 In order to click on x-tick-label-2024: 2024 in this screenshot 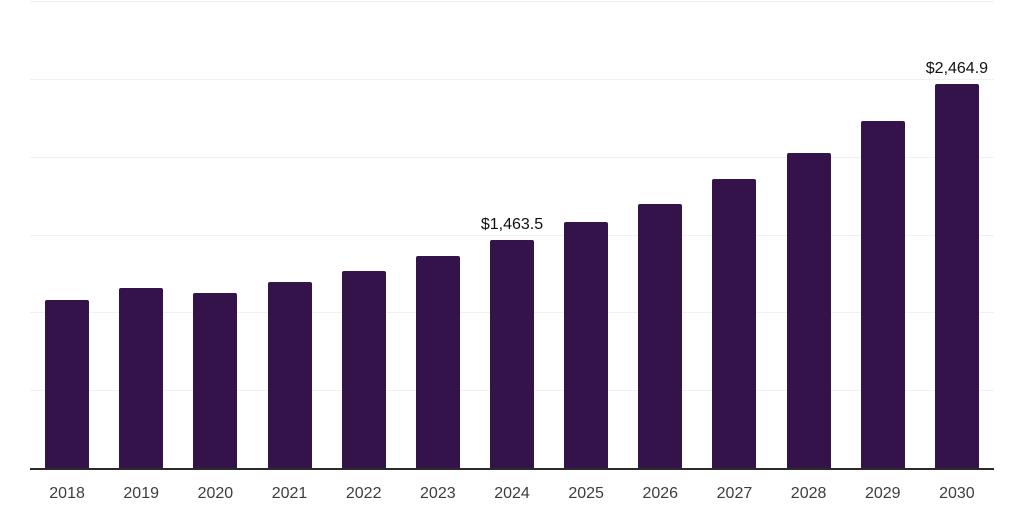, I will do `click(512, 493)`.